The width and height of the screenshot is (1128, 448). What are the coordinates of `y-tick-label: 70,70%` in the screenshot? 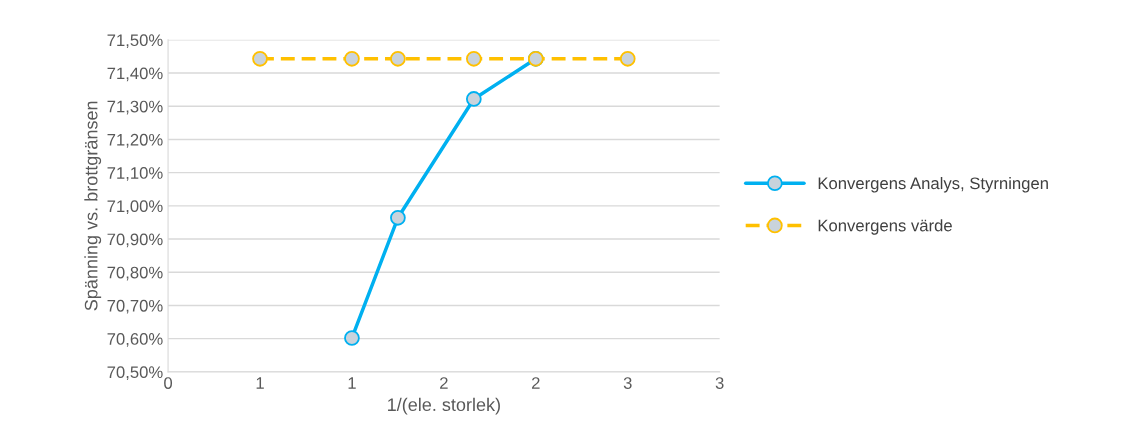 It's located at (135, 306).